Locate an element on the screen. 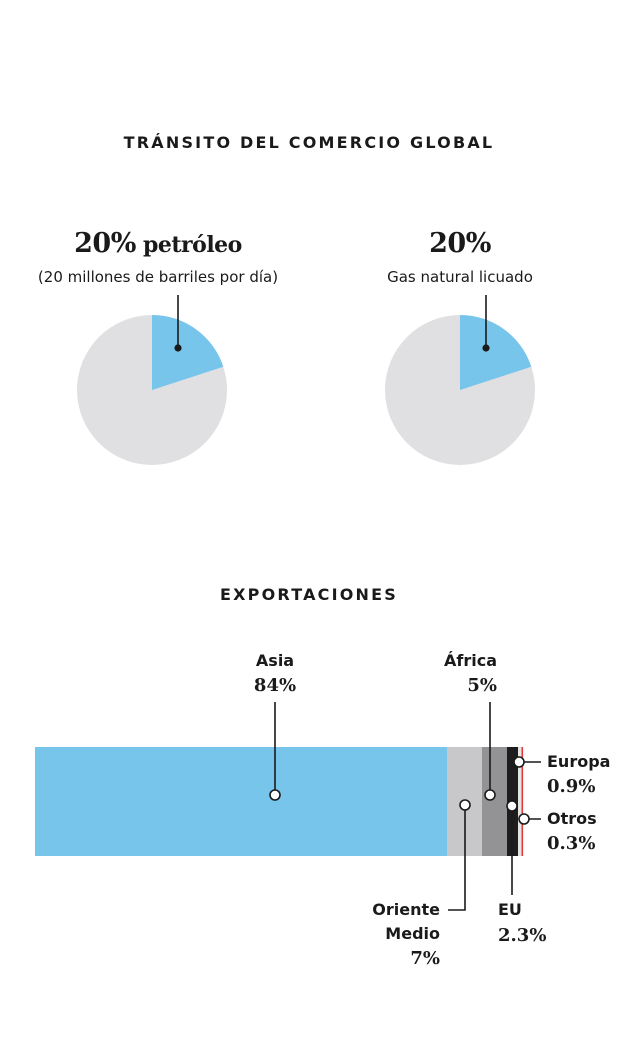  europa-marker is located at coordinates (519, 762).